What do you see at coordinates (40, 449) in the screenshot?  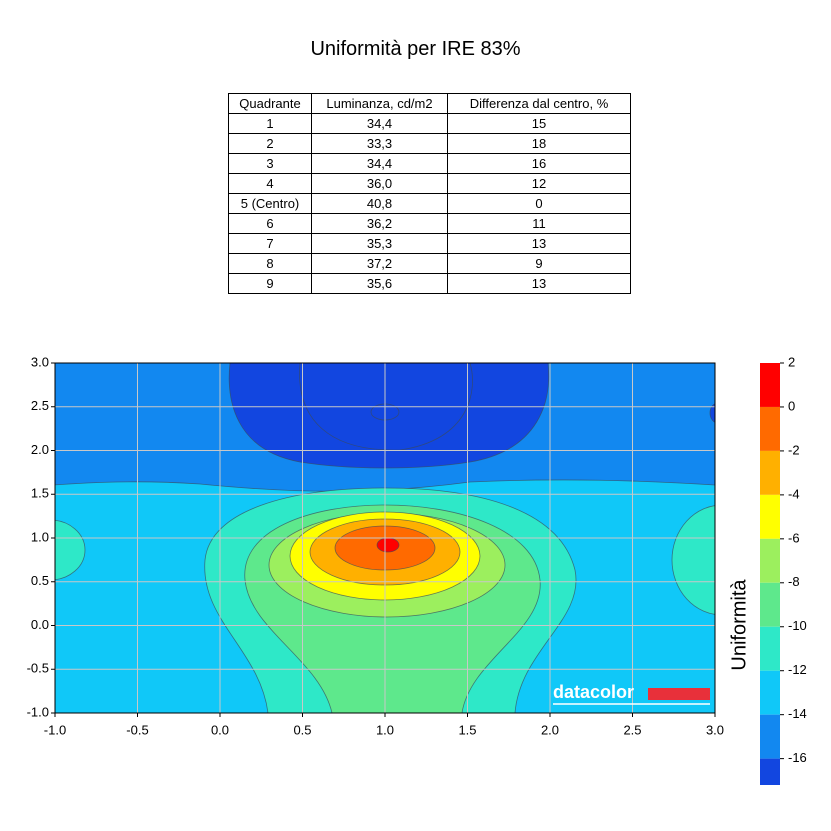 I see `y-tick-label: 2.0` at bounding box center [40, 449].